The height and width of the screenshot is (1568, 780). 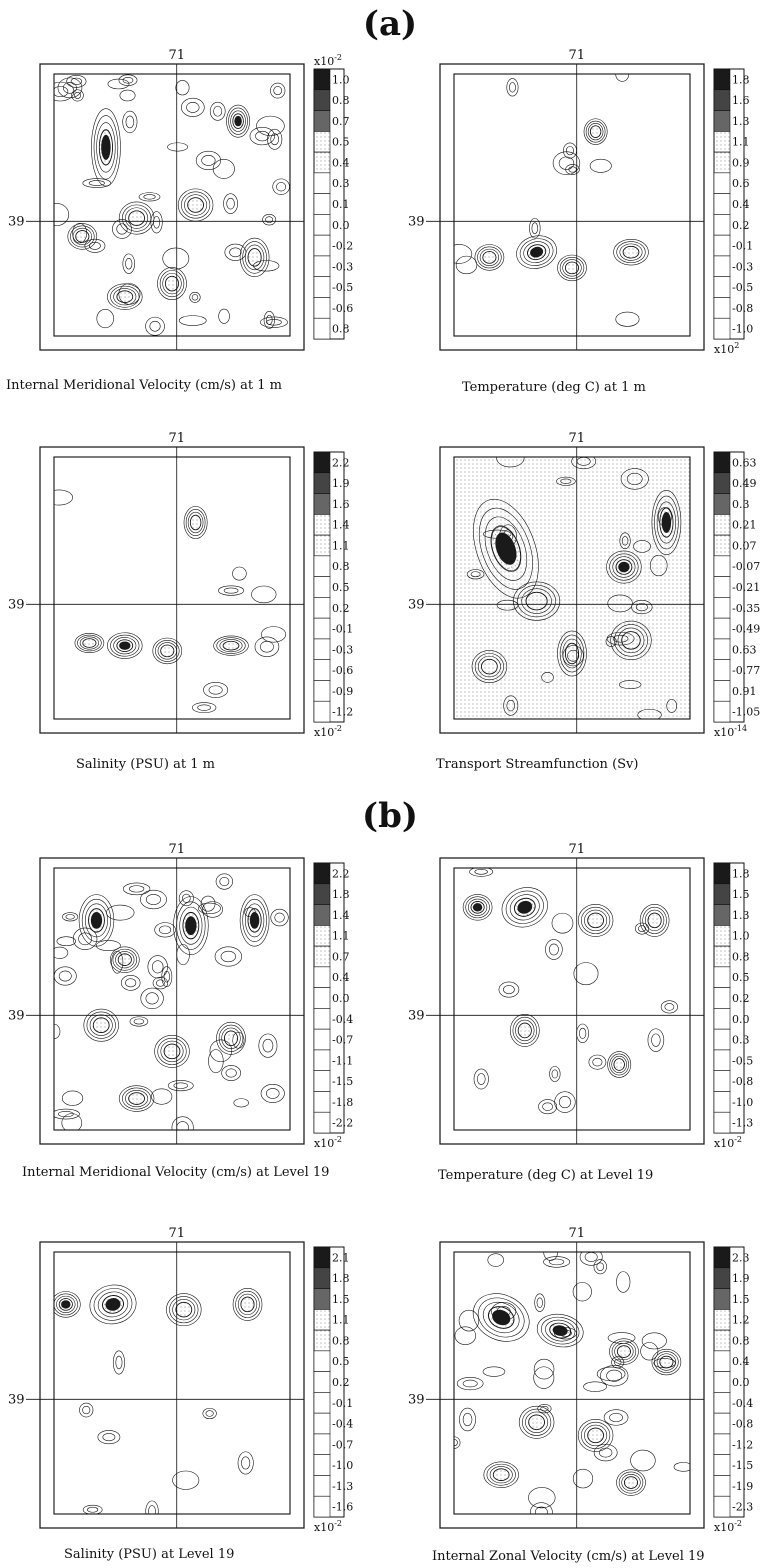 What do you see at coordinates (338, 728) in the screenshot?
I see `colorbar-unit-exponent: -2` at bounding box center [338, 728].